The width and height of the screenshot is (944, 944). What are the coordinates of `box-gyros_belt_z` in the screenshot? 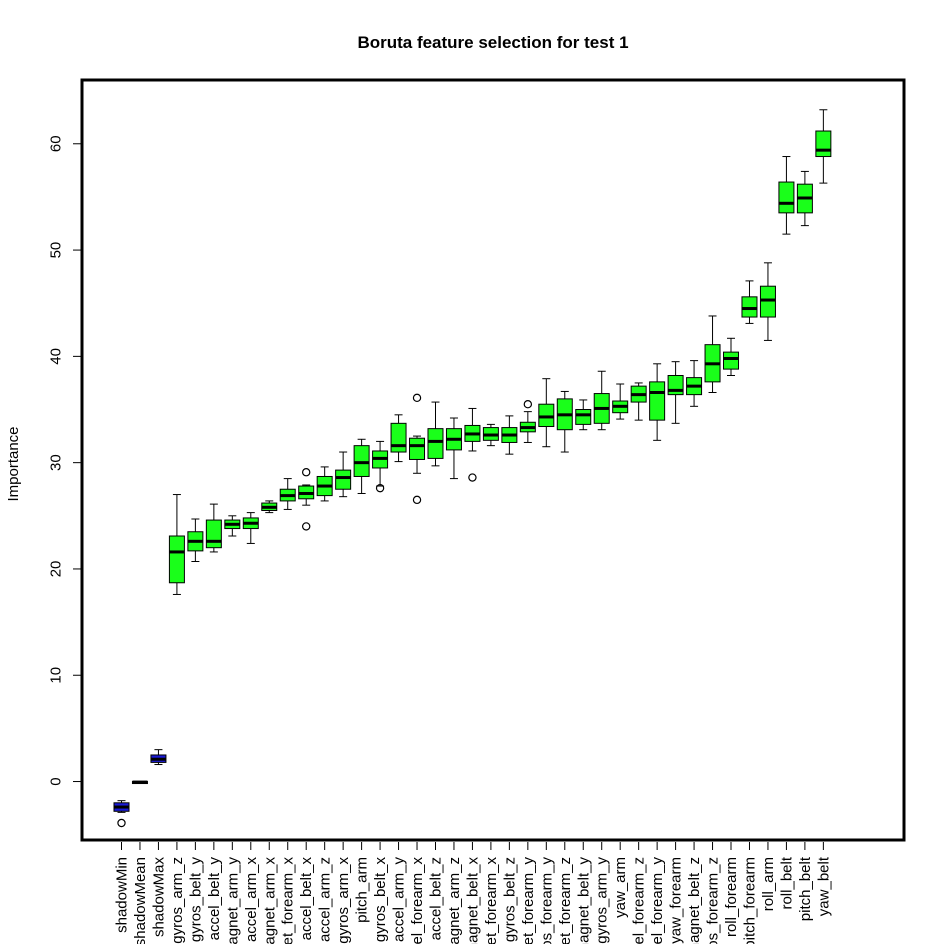 It's located at (509, 435).